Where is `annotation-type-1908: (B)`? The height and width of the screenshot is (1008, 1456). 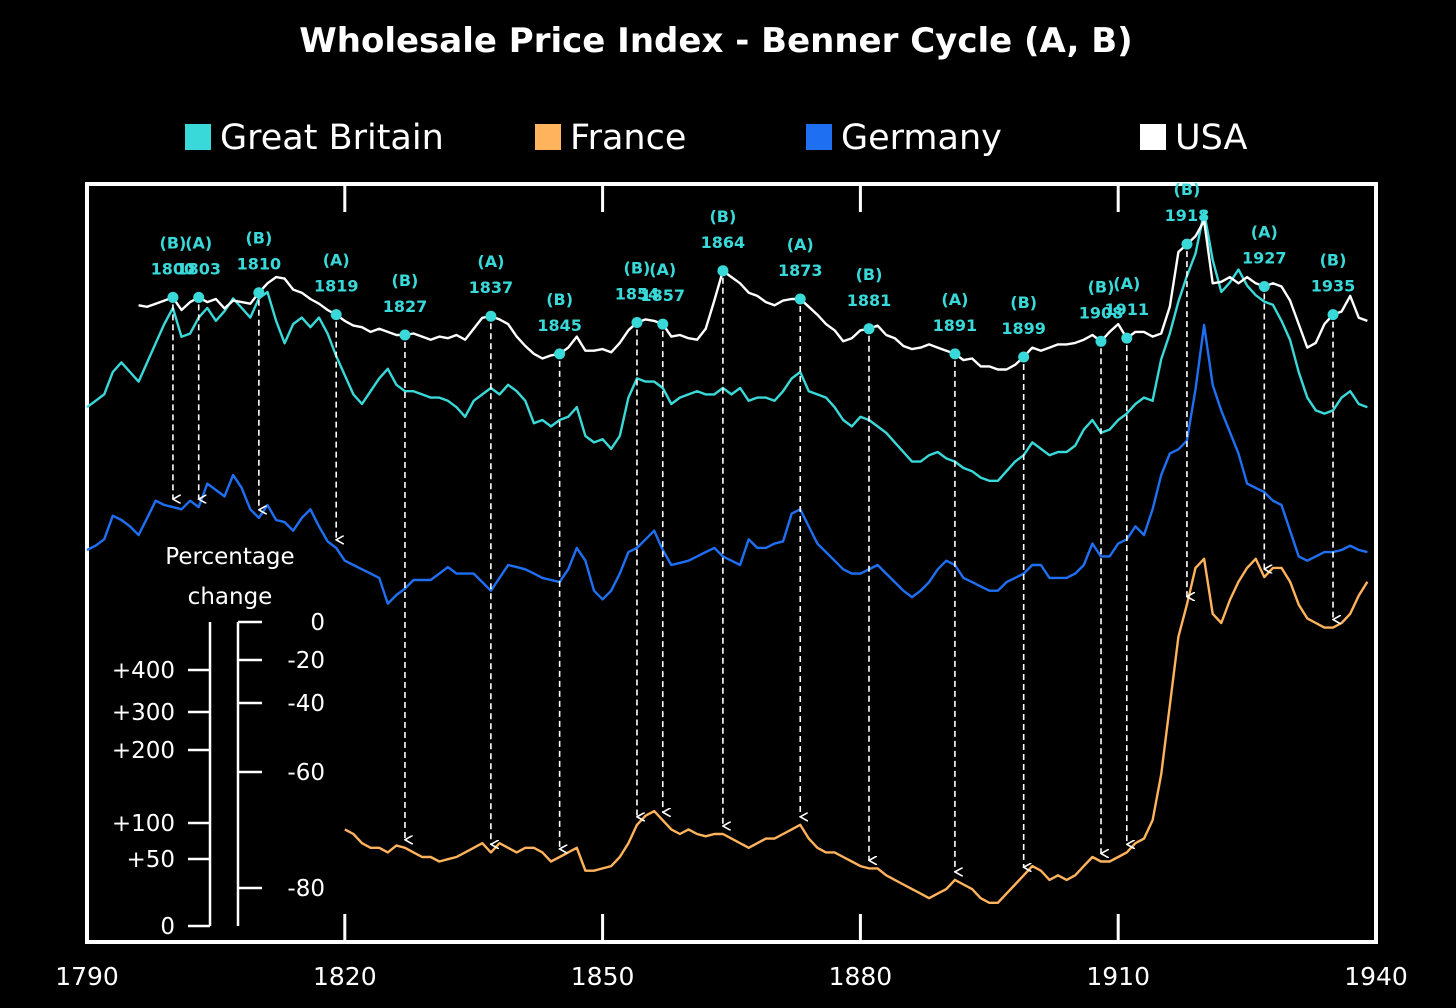
annotation-type-1908: (B) is located at coordinates (1101, 286).